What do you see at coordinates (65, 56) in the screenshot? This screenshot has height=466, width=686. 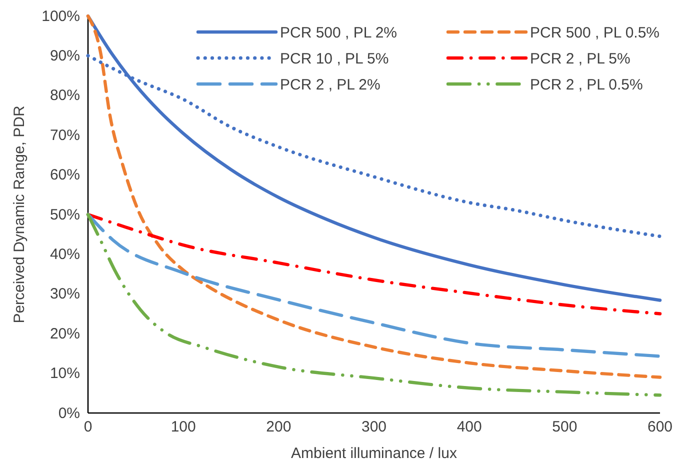 I see `y-tick-label: 90%` at bounding box center [65, 56].